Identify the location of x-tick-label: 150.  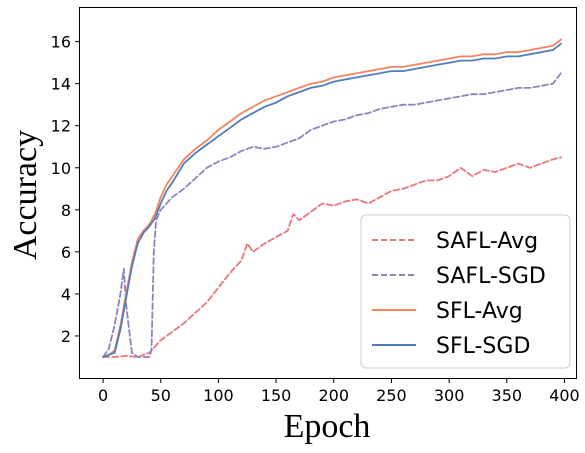
(276, 395).